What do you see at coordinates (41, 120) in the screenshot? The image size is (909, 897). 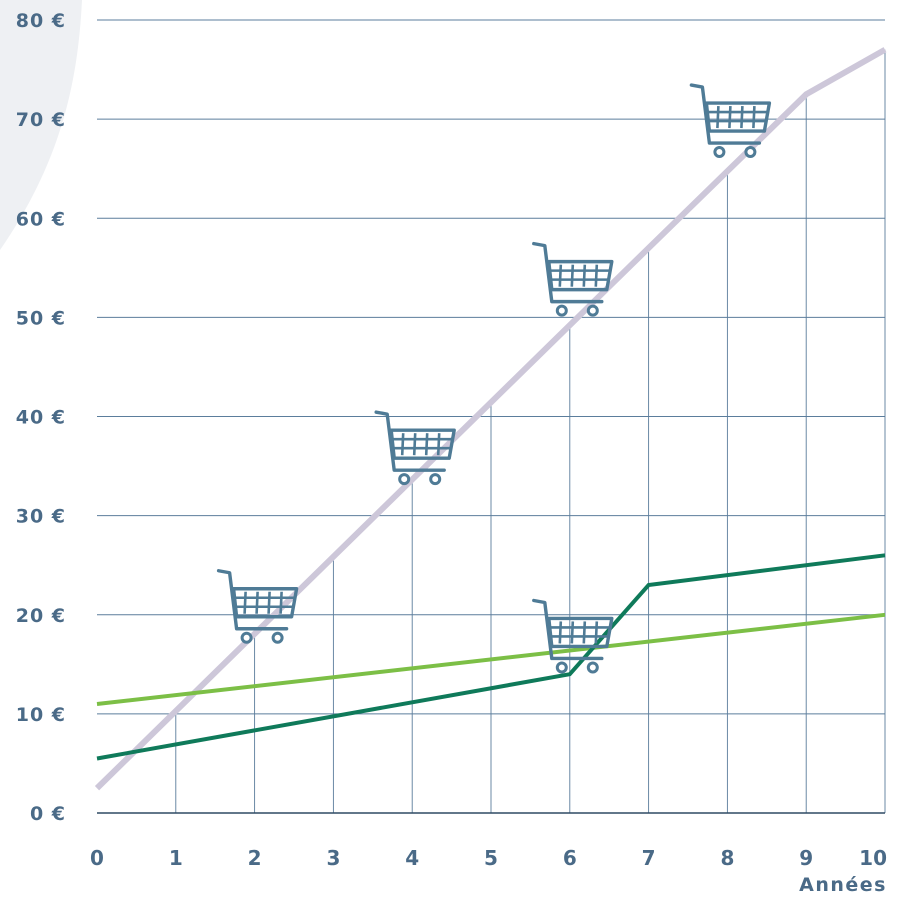 I see `y-tick-label-70: 70 €` at bounding box center [41, 120].